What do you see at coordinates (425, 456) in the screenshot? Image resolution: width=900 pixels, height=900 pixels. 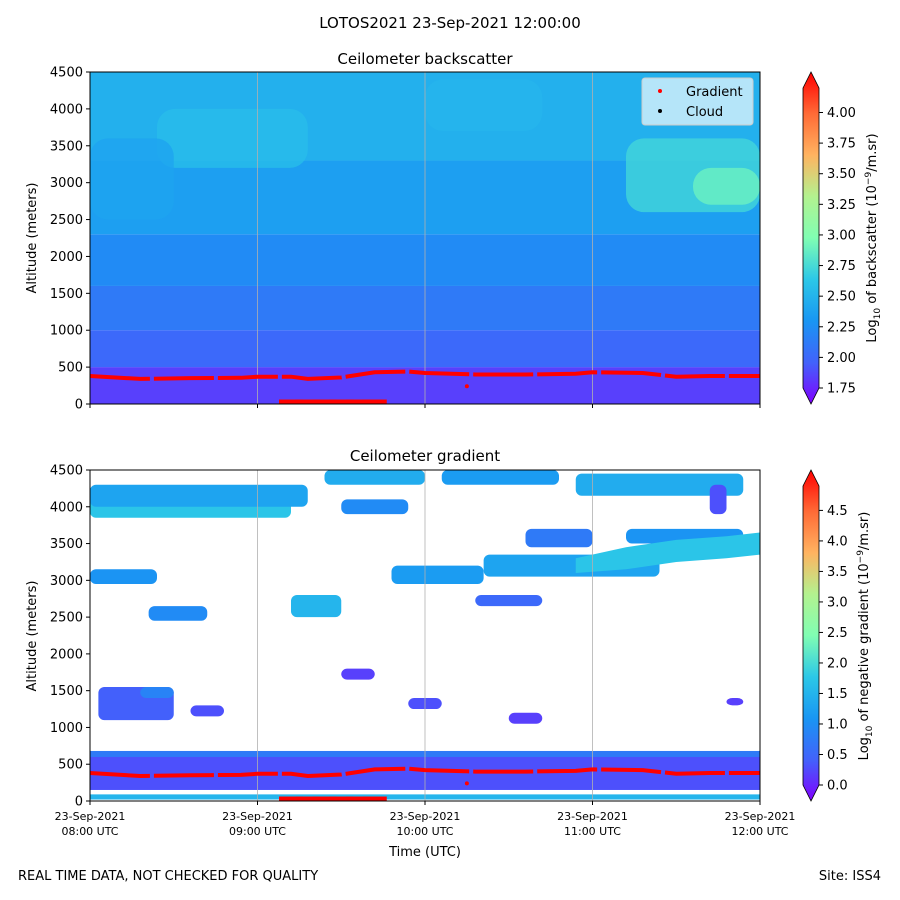 I see `gradient-title: Ceilometer gradient` at bounding box center [425, 456].